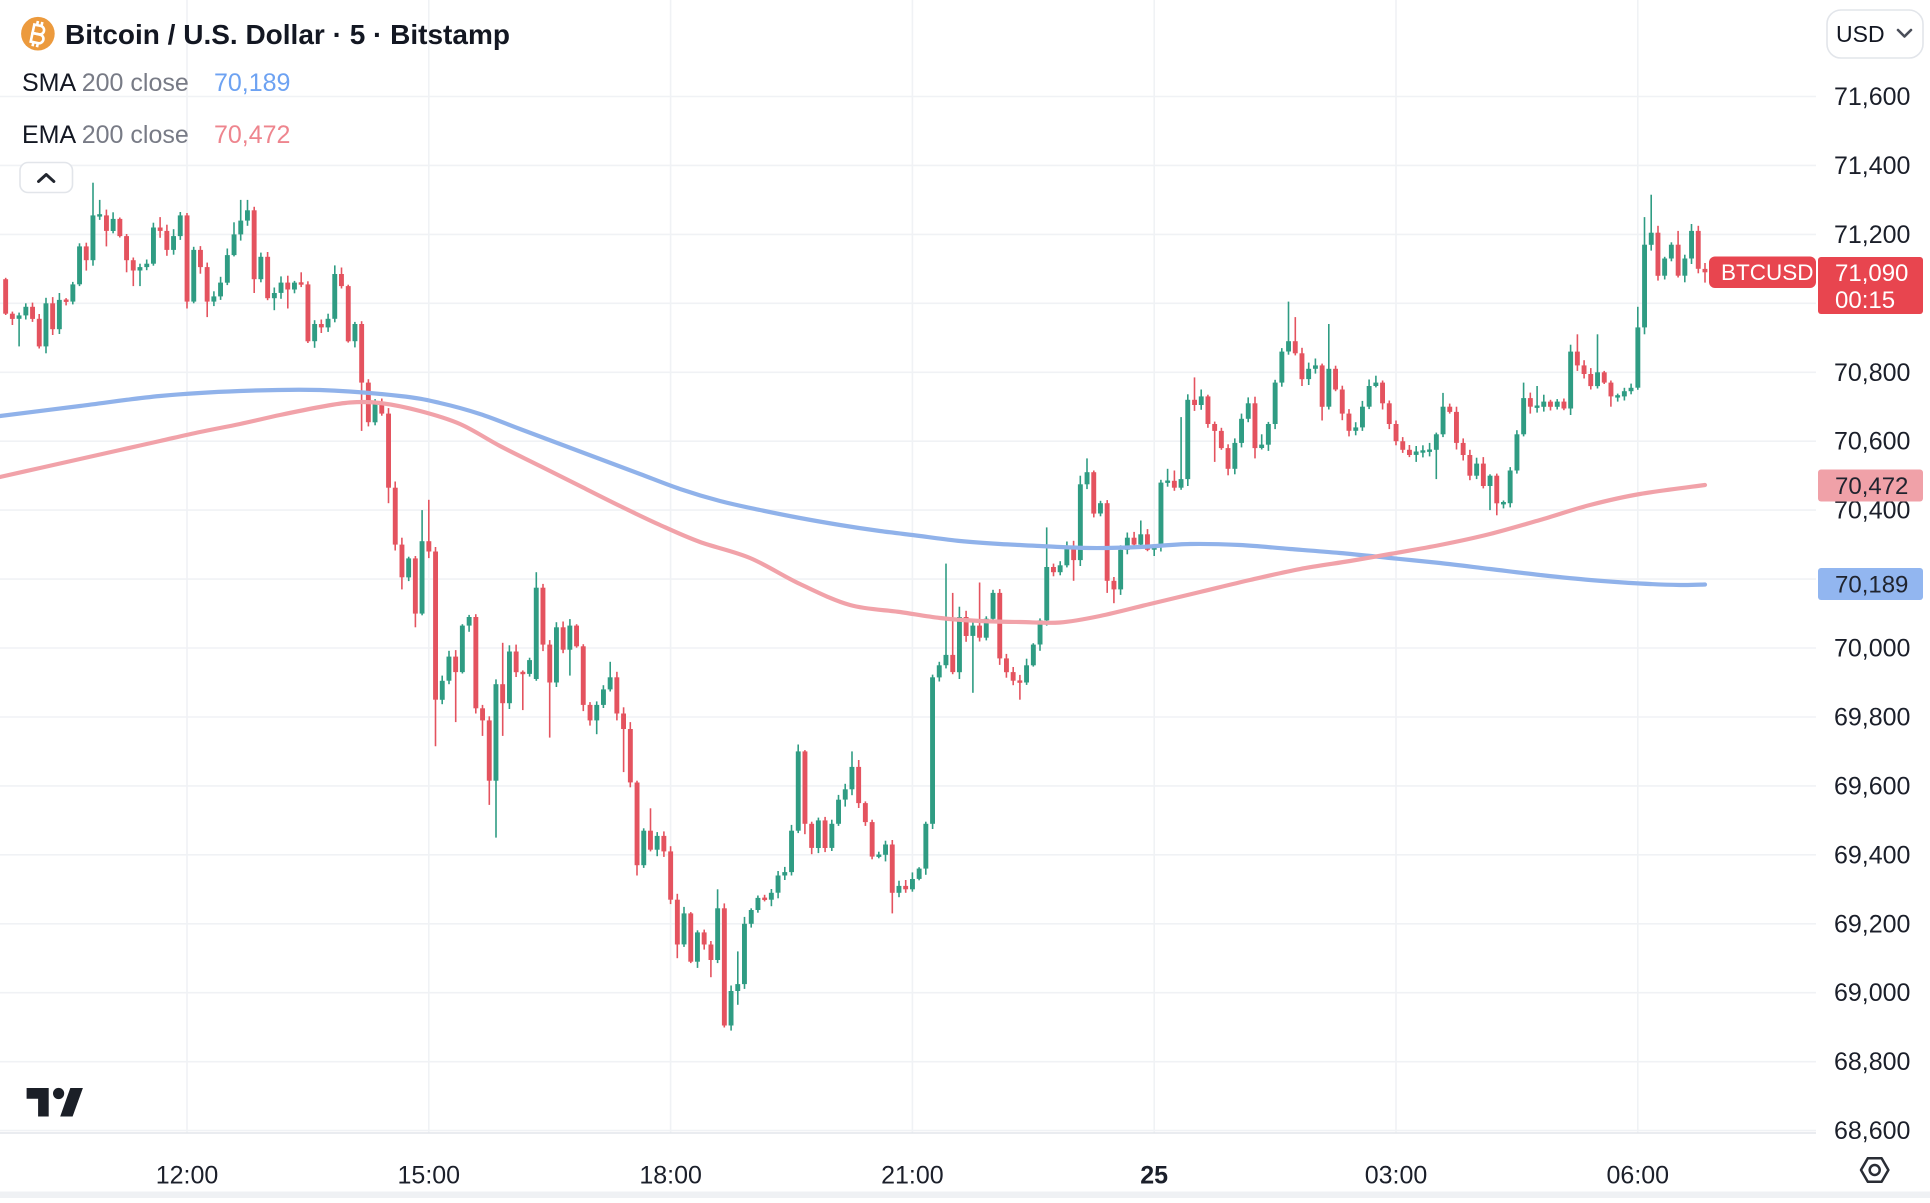 This screenshot has width=1930, height=1203. Describe the element at coordinates (1872, 718) in the screenshot. I see `svg-text: 69,800` at that location.